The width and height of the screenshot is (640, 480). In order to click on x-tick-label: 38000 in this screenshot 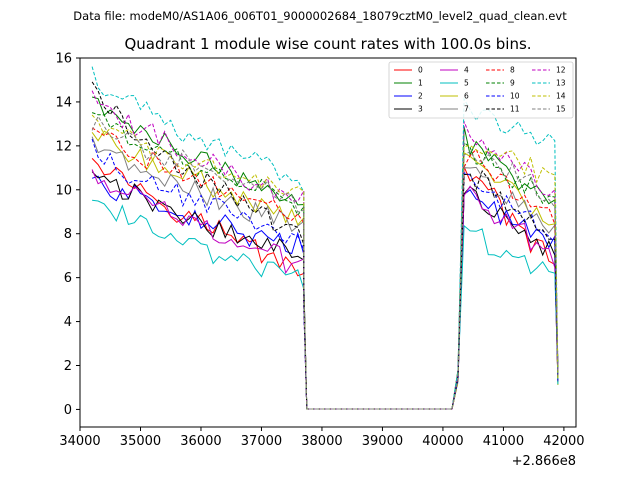, I will do `click(321, 441)`.